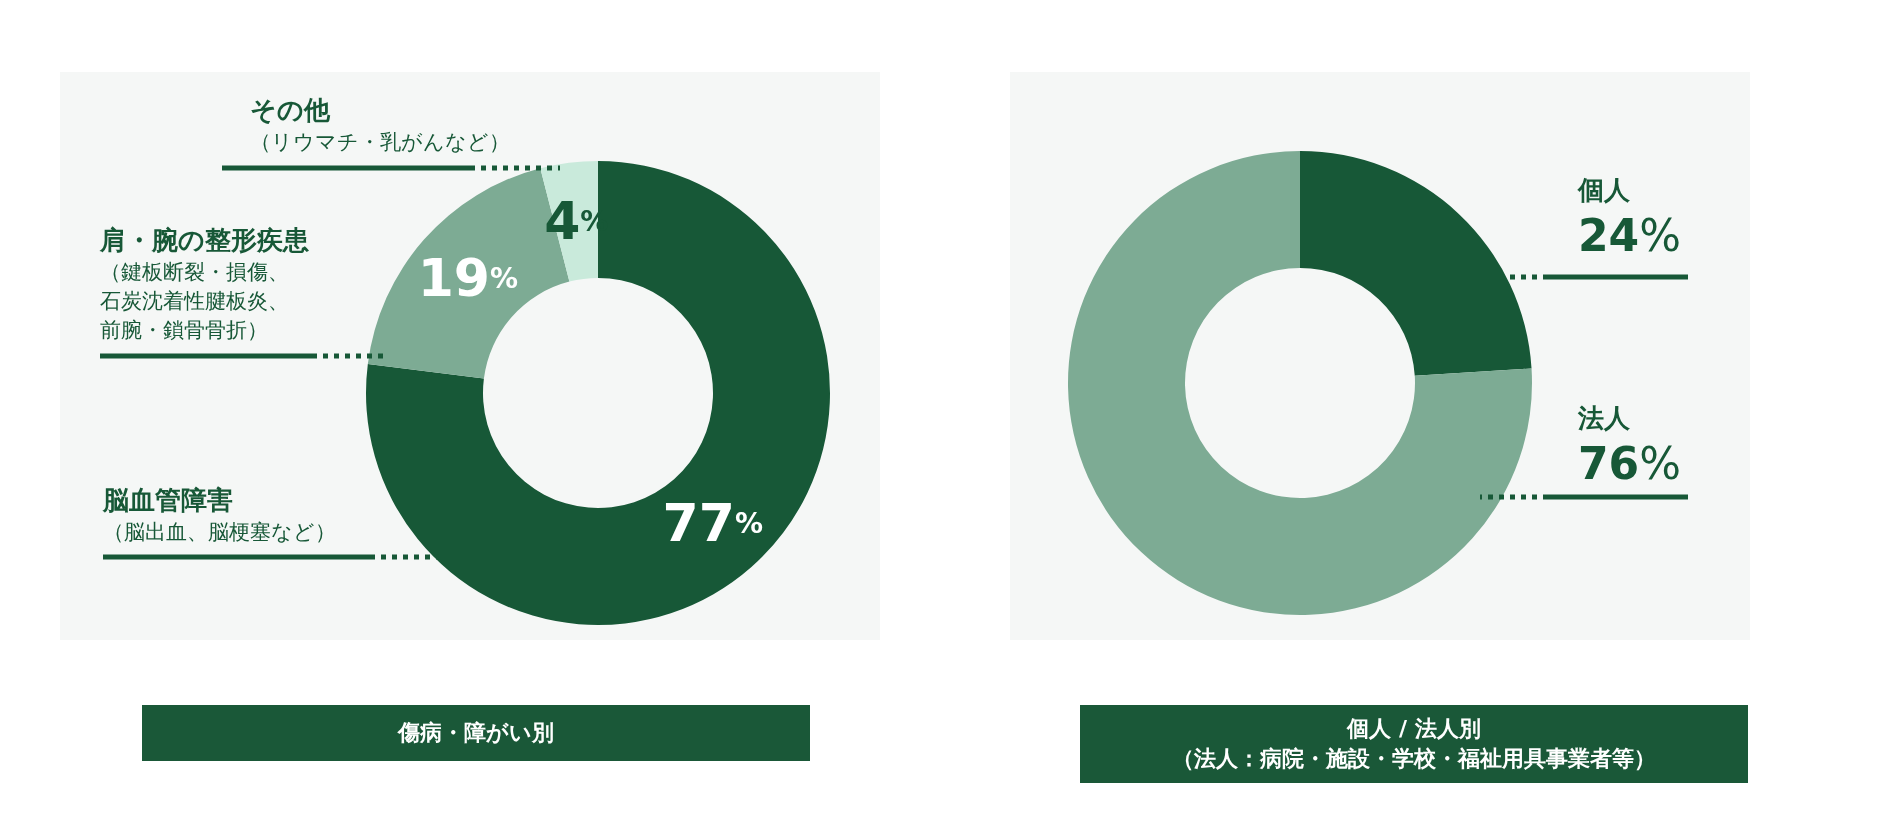 Image resolution: width=1890 pixels, height=832 pixels. Describe the element at coordinates (1630, 236) in the screenshot. I see `data-label: 24%` at that location.